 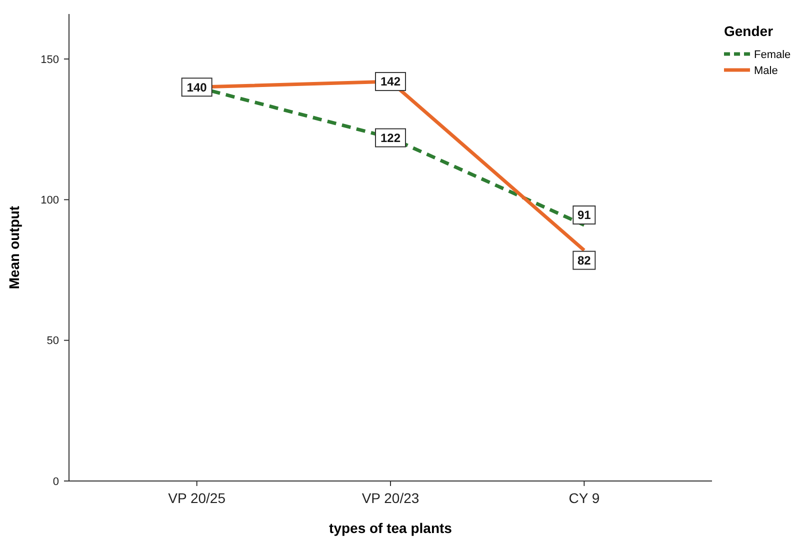 I want to click on y-tick-label: 150, so click(x=49, y=60).